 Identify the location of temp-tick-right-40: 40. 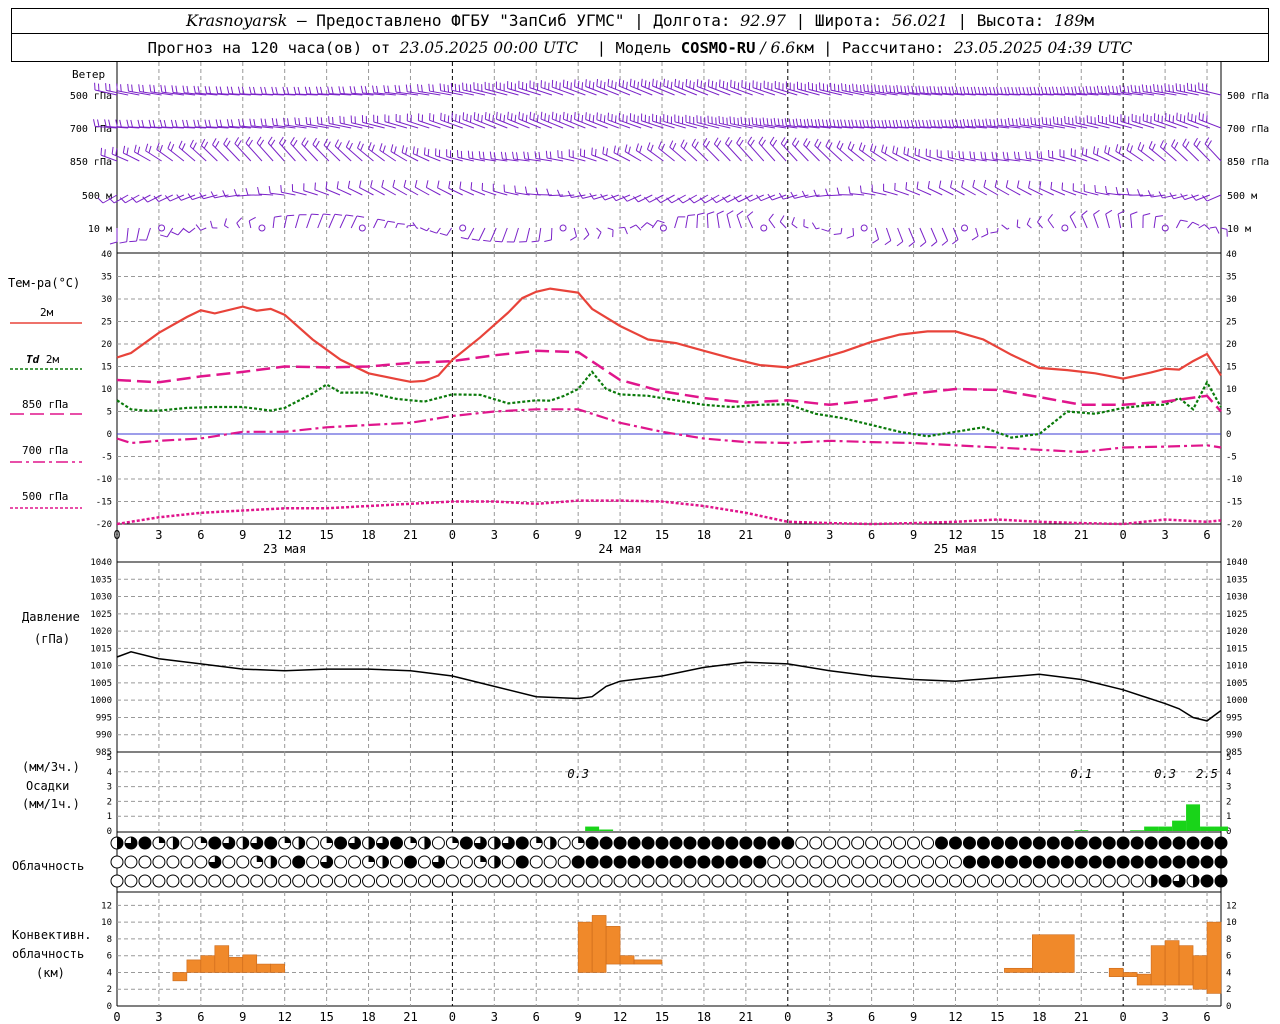
(1231, 255).